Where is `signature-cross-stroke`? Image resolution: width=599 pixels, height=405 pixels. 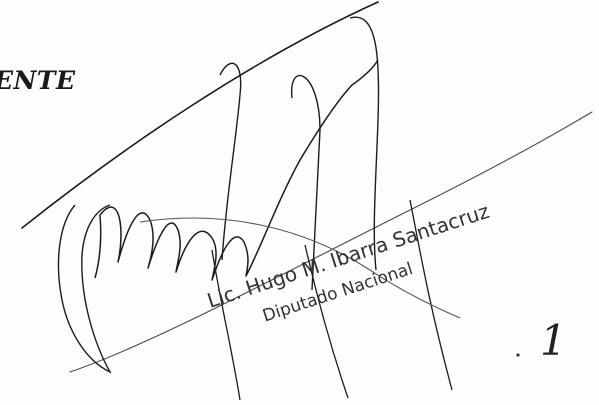
signature-cross-stroke is located at coordinates (300, 268).